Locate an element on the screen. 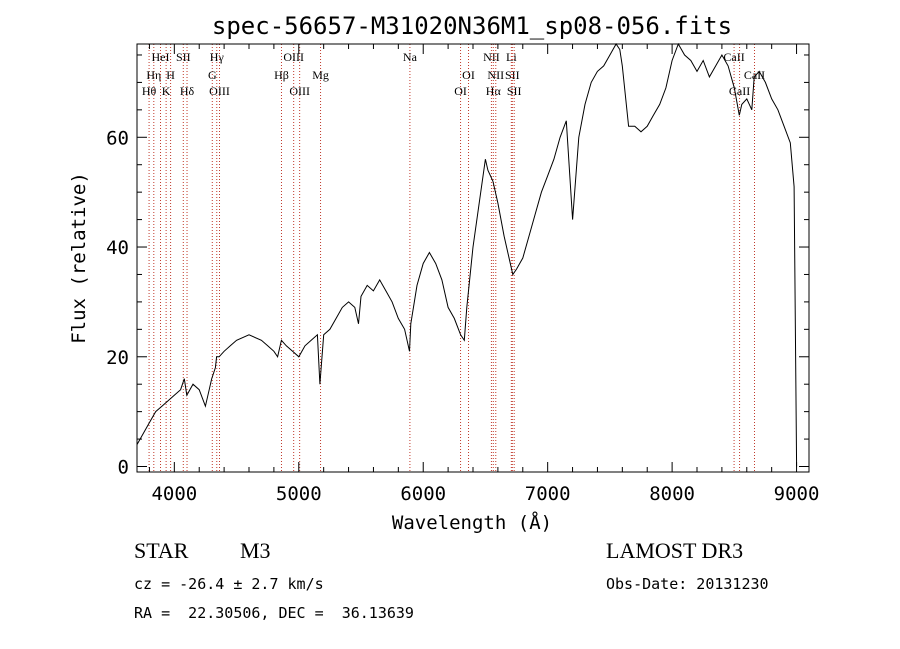 The height and width of the screenshot is (649, 900). y-tick-label: 0 is located at coordinates (123, 468).